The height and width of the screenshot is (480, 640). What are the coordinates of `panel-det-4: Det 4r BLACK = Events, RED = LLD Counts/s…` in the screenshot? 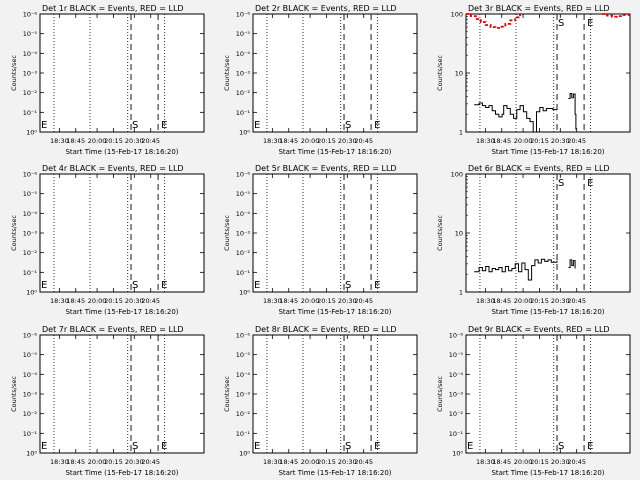 It's located at (107, 240).